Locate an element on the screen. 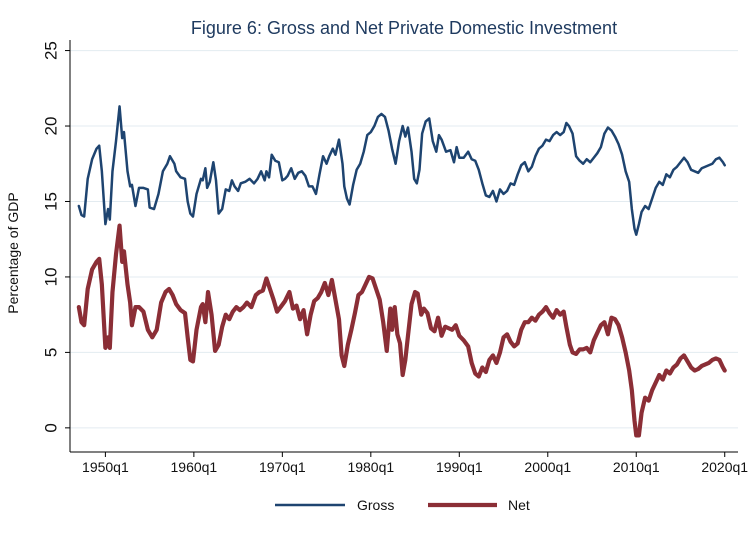 This screenshot has height=549, width=756. x-tick-label: 1970q1 is located at coordinates (282, 467).